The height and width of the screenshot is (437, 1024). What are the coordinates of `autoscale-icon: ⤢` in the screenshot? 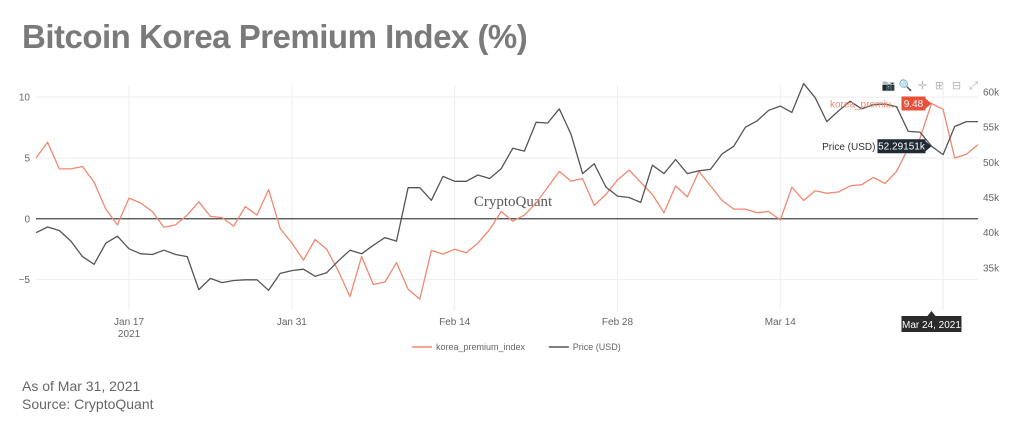 It's located at (973, 85).